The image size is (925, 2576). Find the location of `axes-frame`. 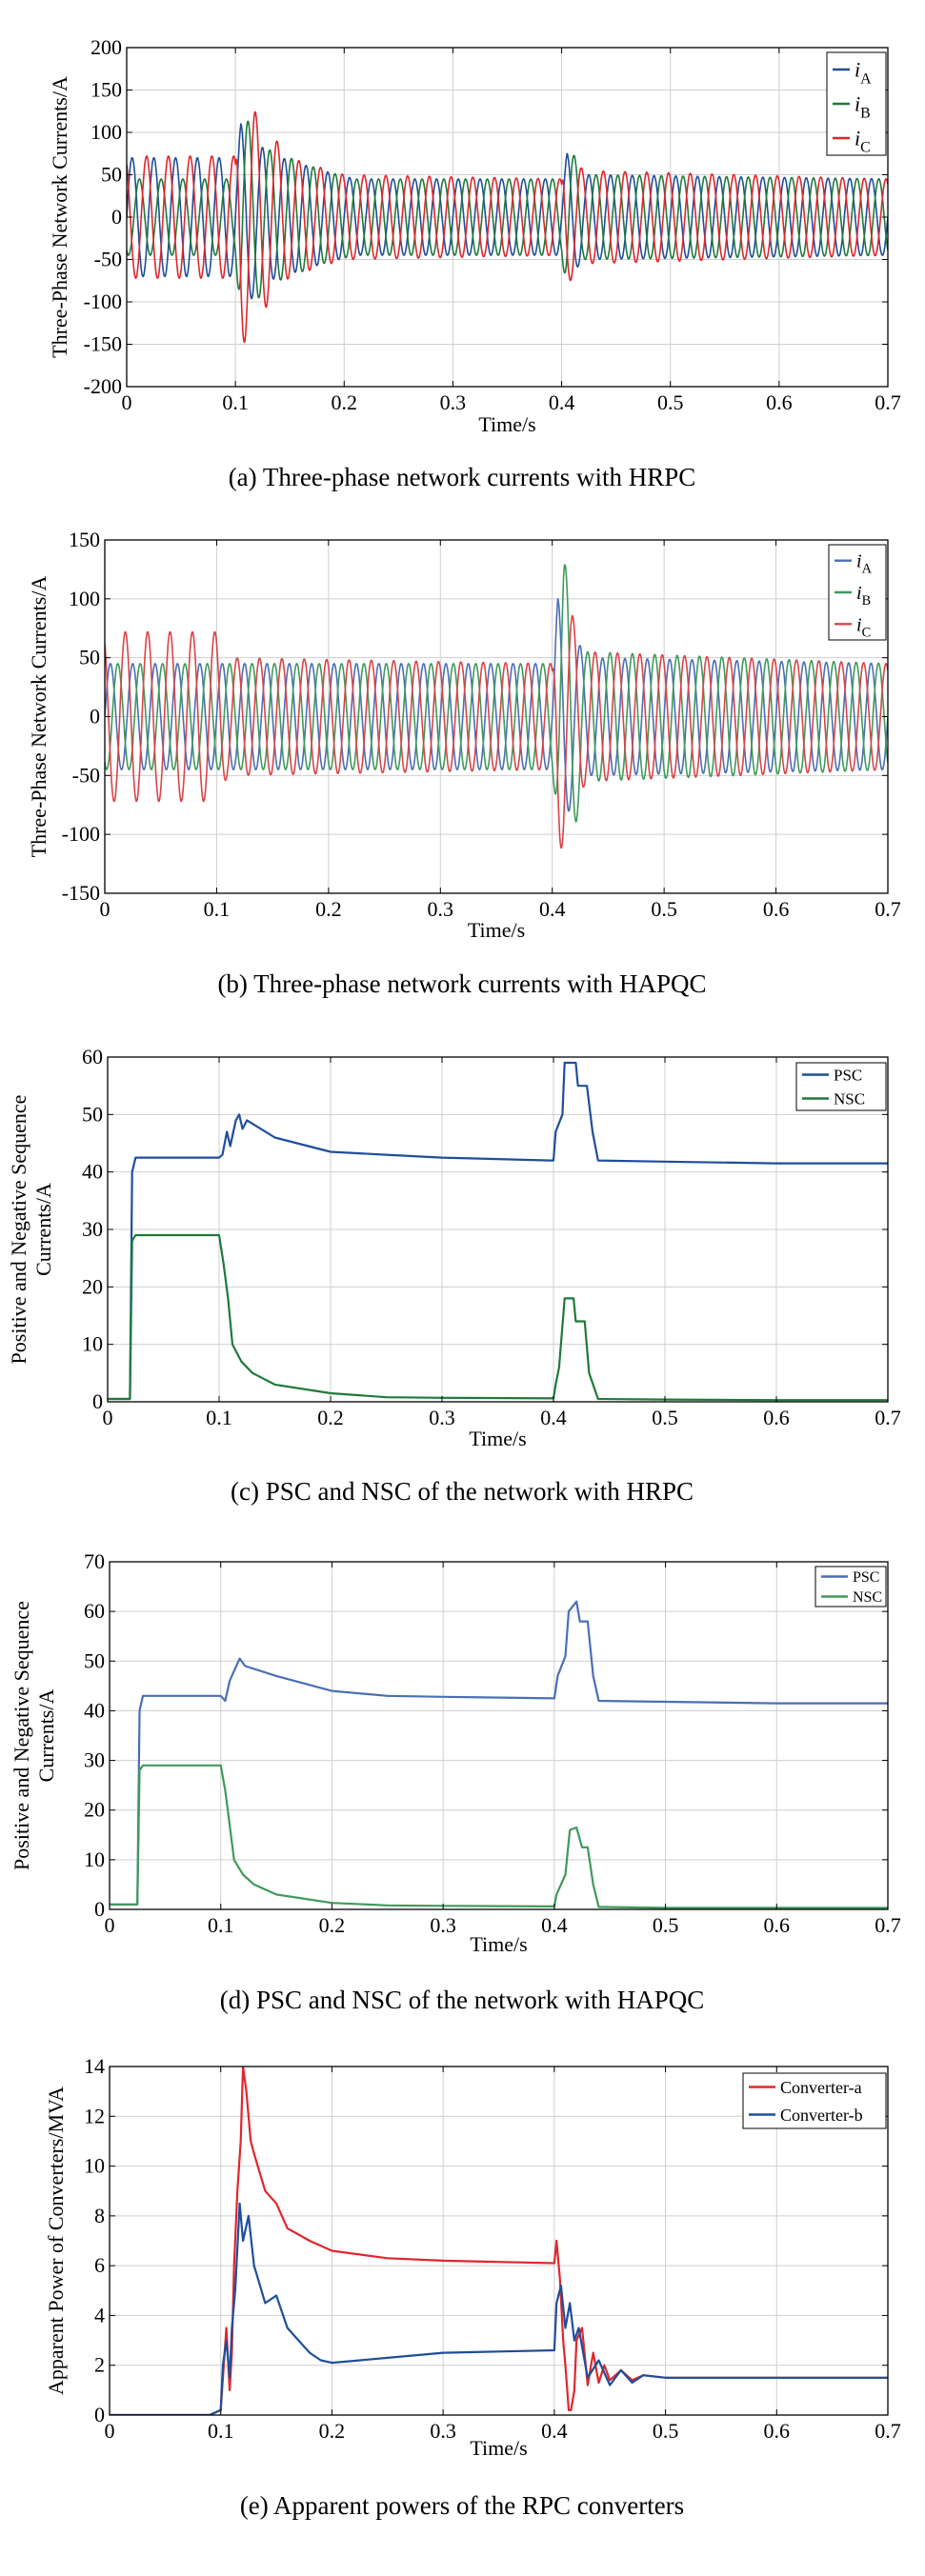

axes-frame is located at coordinates (499, 2241).